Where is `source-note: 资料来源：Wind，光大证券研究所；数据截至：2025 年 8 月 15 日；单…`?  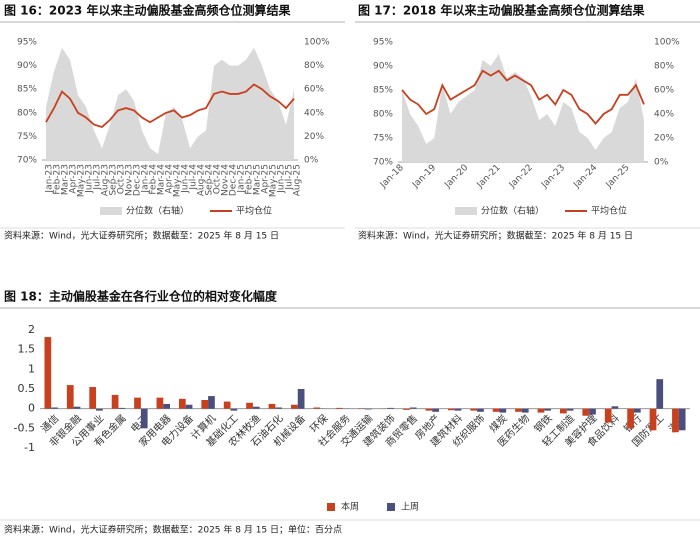
source-note: 资料来源：Wind，光大证券研究所；数据截至：2025 年 8 月 15 日；单… is located at coordinates (173, 530).